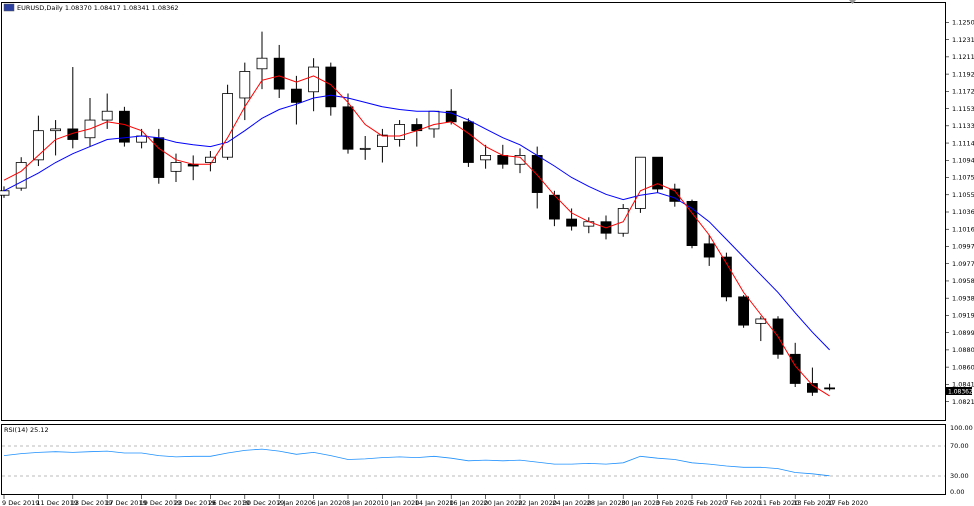 This screenshot has width=974, height=506. Describe the element at coordinates (957, 492) in the screenshot. I see `rsi-axis-label-0: 0.00` at that location.